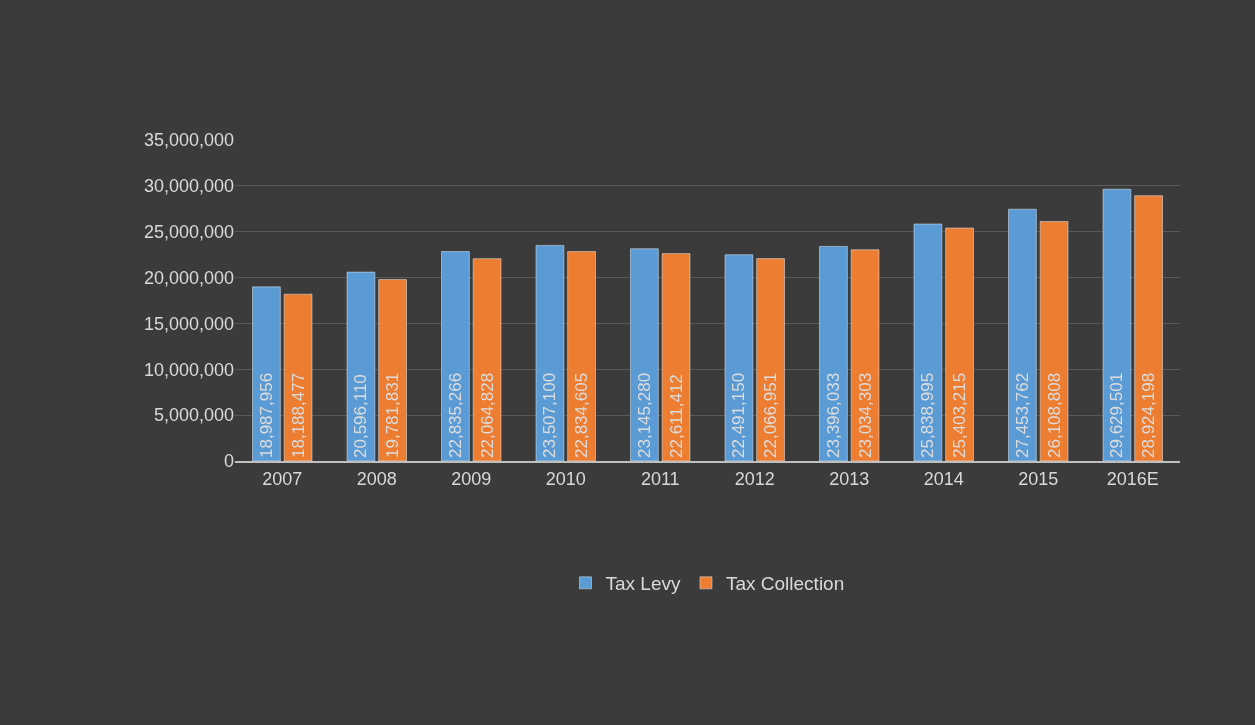 Image resolution: width=1255 pixels, height=725 pixels. What do you see at coordinates (1132, 478) in the screenshot?
I see `x-tick-label: 2016E` at bounding box center [1132, 478].